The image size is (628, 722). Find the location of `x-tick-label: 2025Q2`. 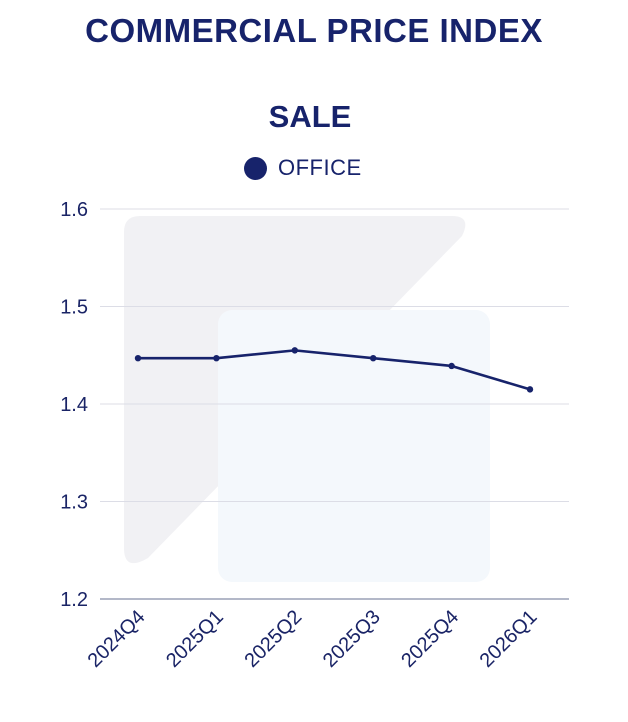

x-tick-label: 2025Q2 is located at coordinates (273, 639).